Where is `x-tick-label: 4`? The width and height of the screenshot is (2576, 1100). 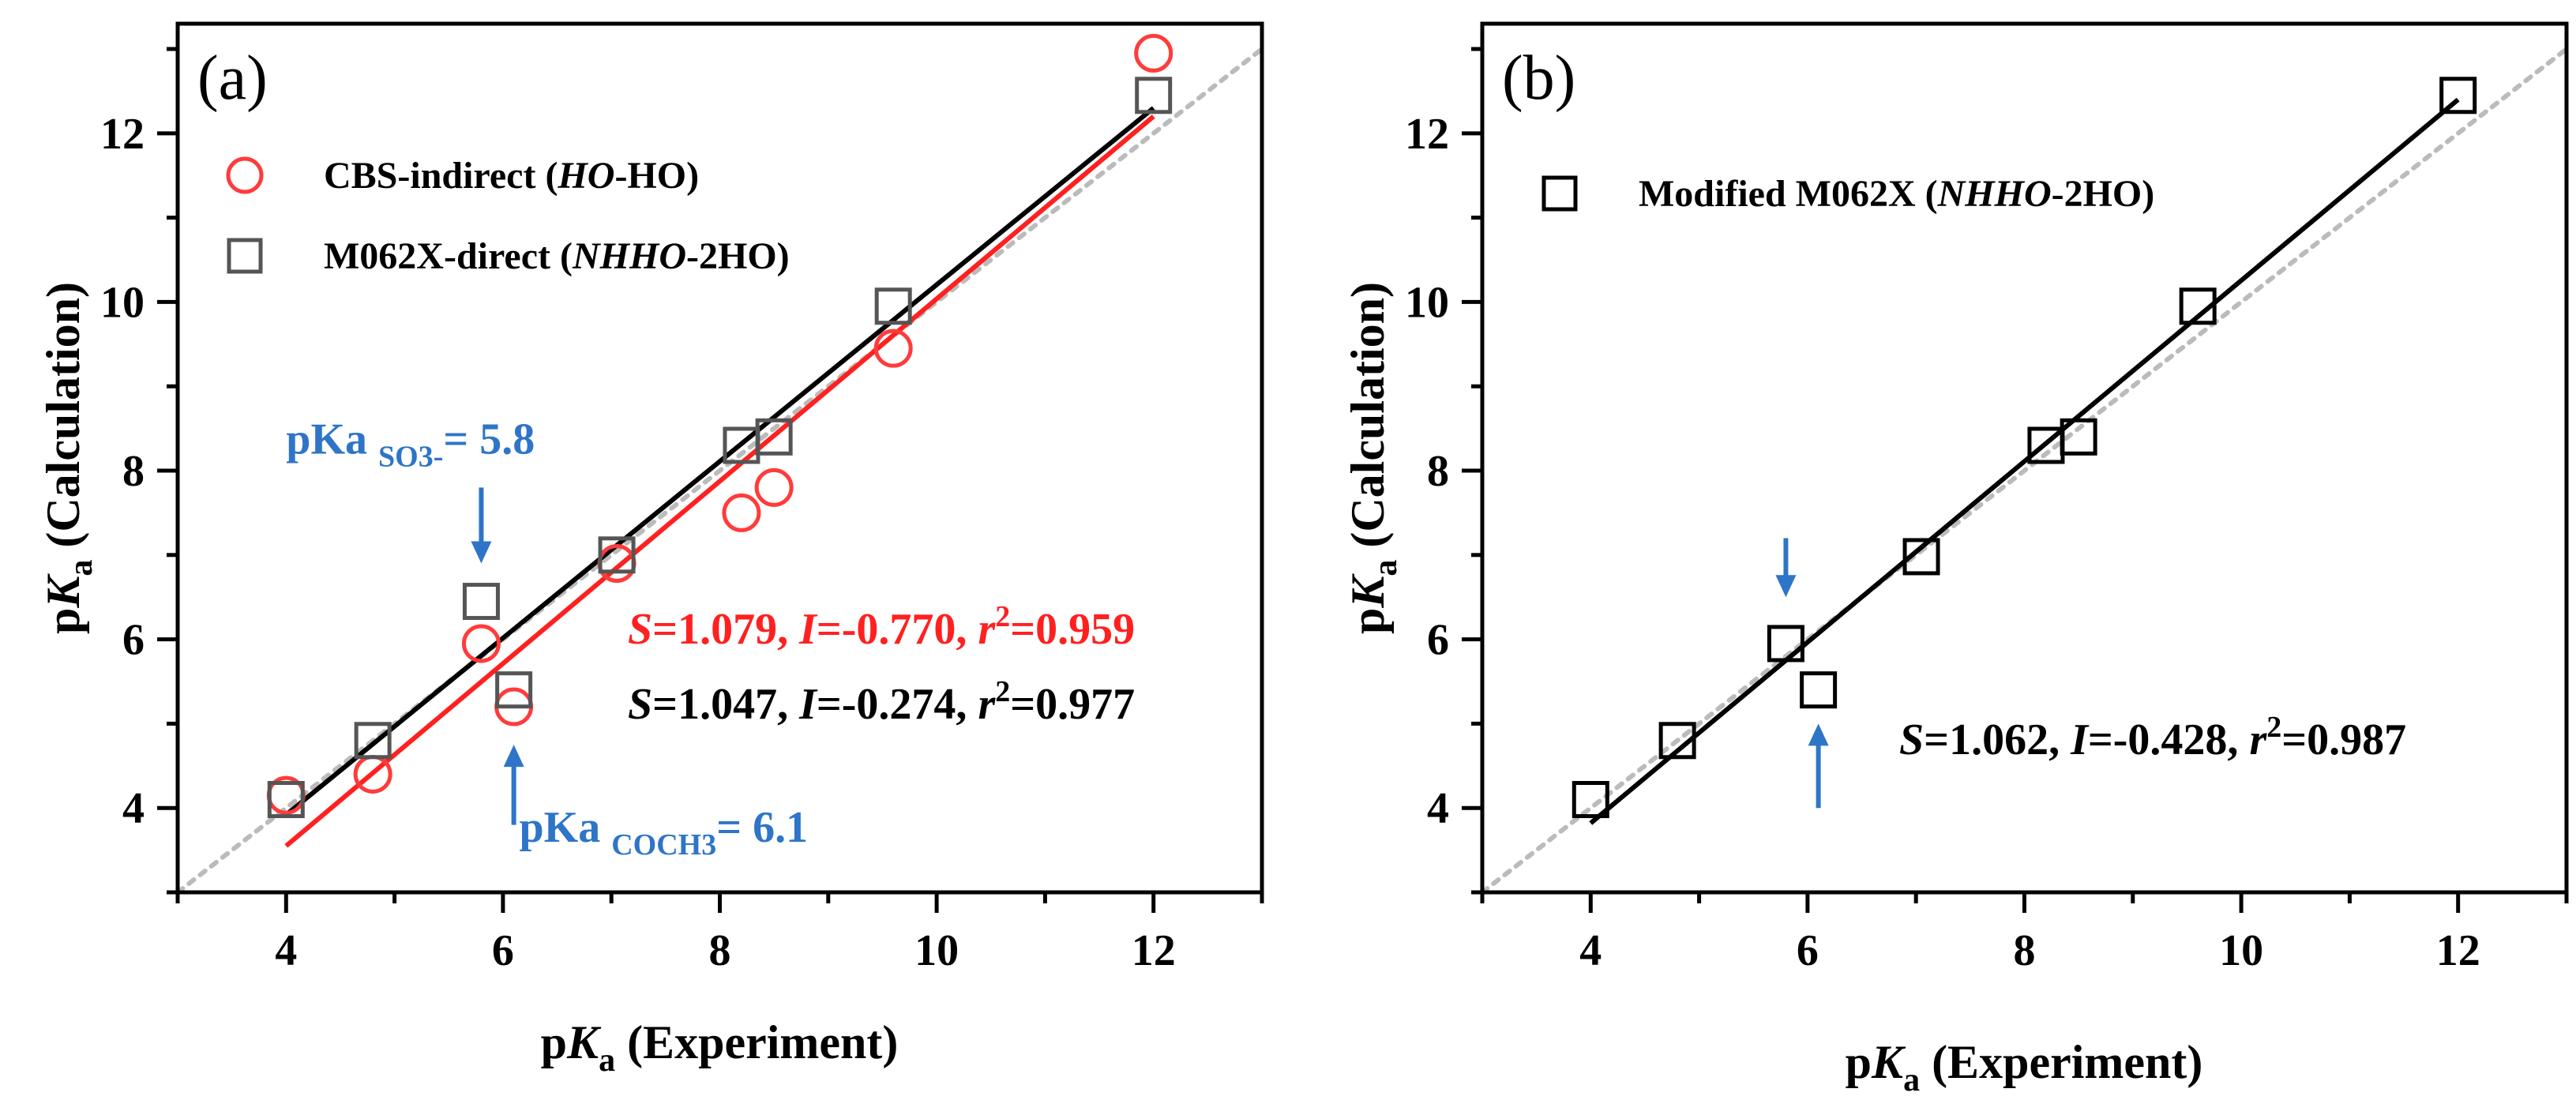
x-tick-label: 4 is located at coordinates (286, 950).